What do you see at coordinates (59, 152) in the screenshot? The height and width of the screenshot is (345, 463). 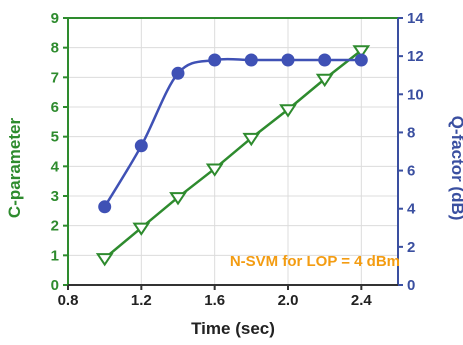 I see `left-axis-ticks: 0 1 2 3 4 5 6 7 8 9` at bounding box center [59, 152].